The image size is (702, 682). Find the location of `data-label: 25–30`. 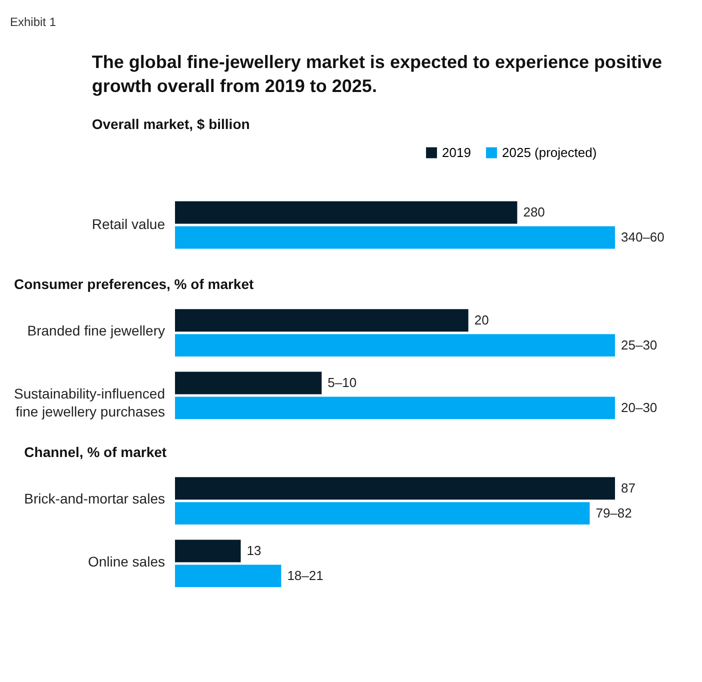

data-label: 25–30 is located at coordinates (639, 344).